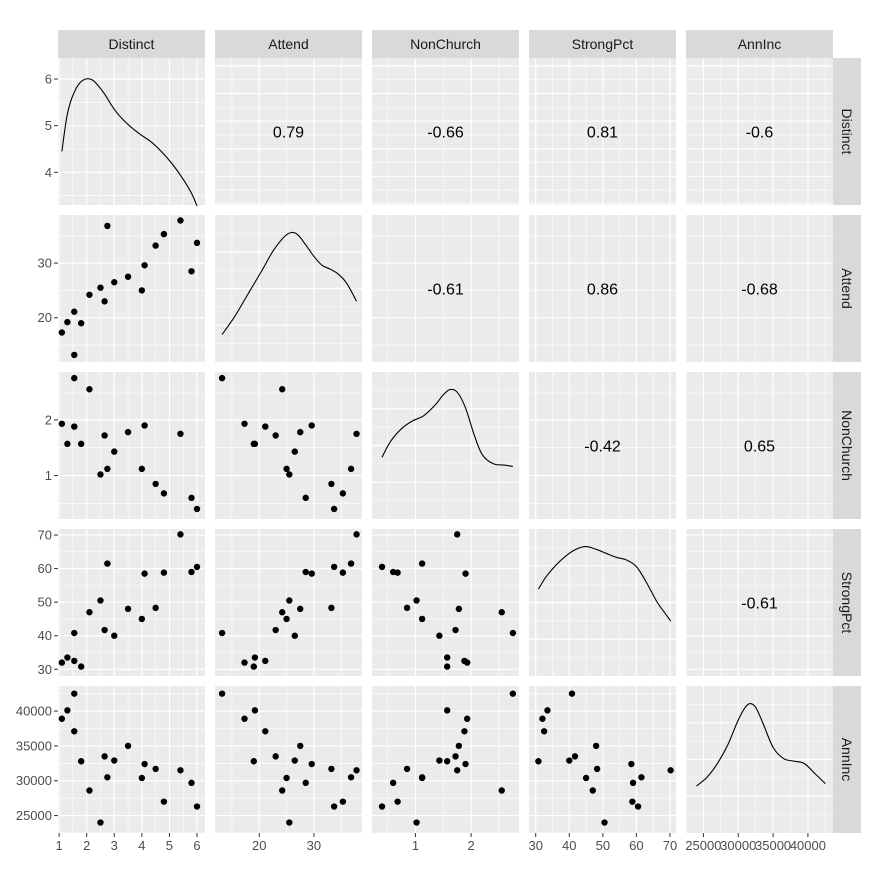  What do you see at coordinates (602, 602) in the screenshot?
I see `panel-strongpct-strongpct` at bounding box center [602, 602].